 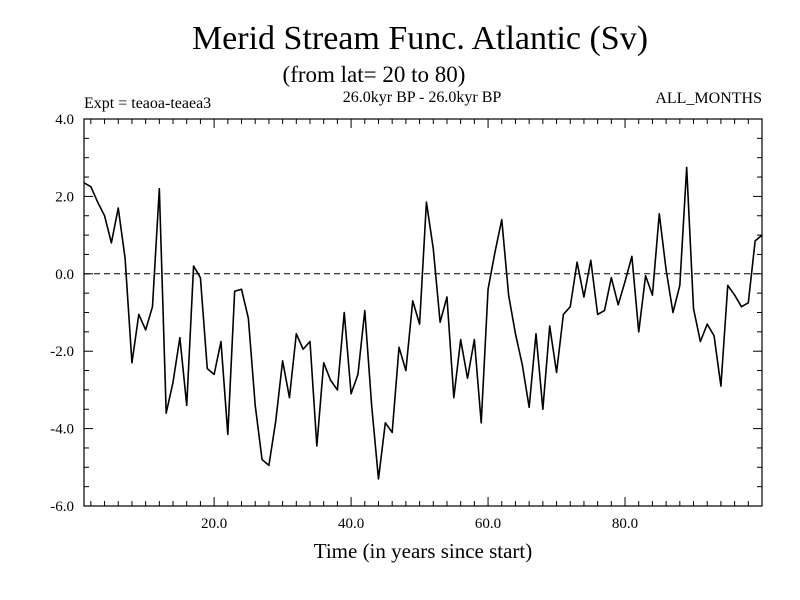 I want to click on x-tick-label: 20.0, so click(x=214, y=524).